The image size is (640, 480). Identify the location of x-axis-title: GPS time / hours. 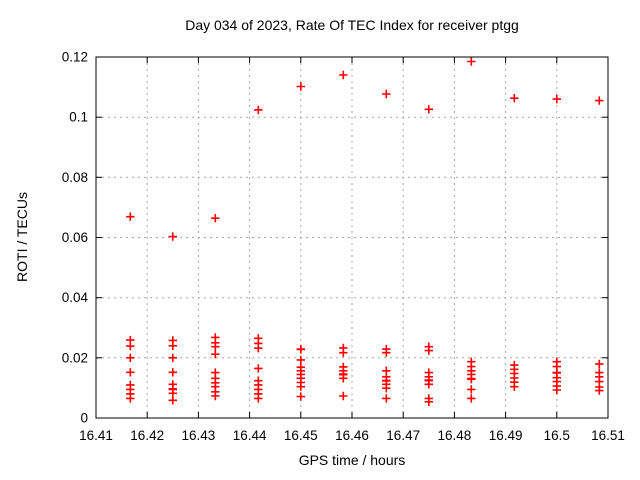
(352, 460).